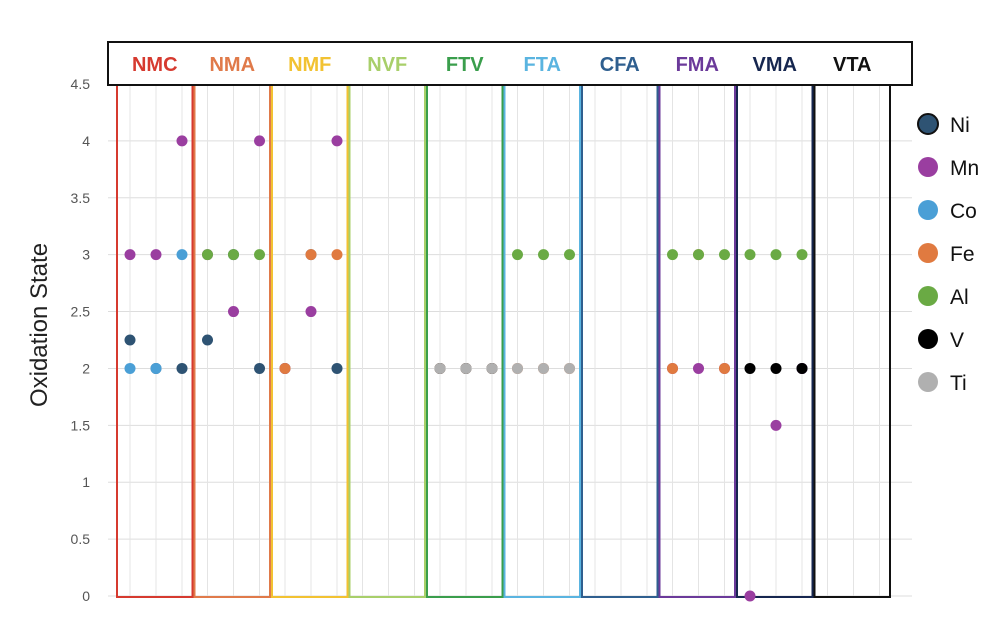  I want to click on y-tick-label: 4, so click(86, 141).